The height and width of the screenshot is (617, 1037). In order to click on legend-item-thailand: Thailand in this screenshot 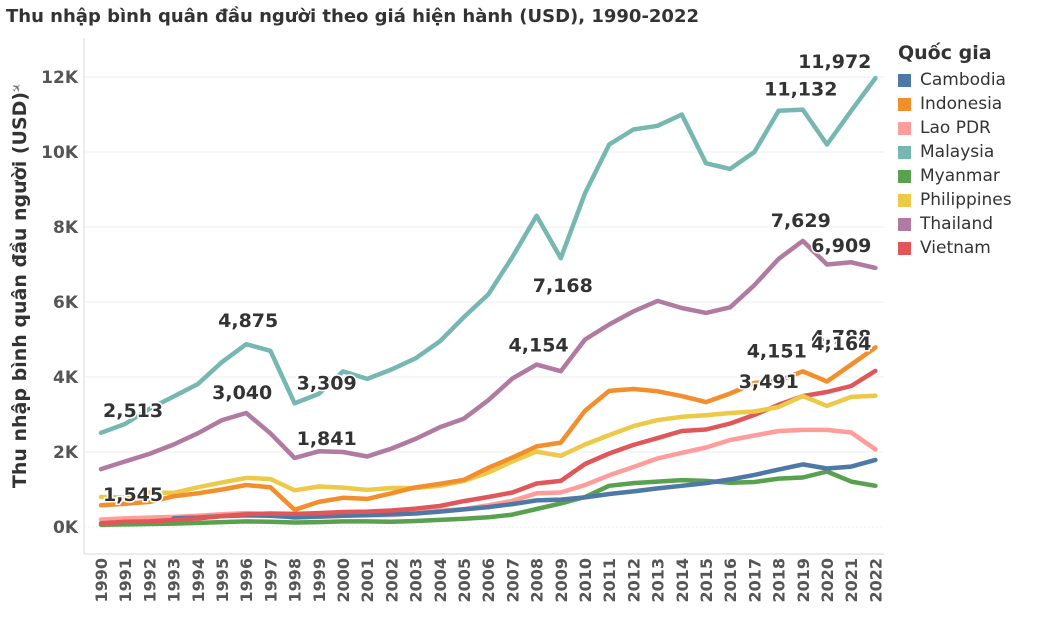, I will do `click(955, 224)`.